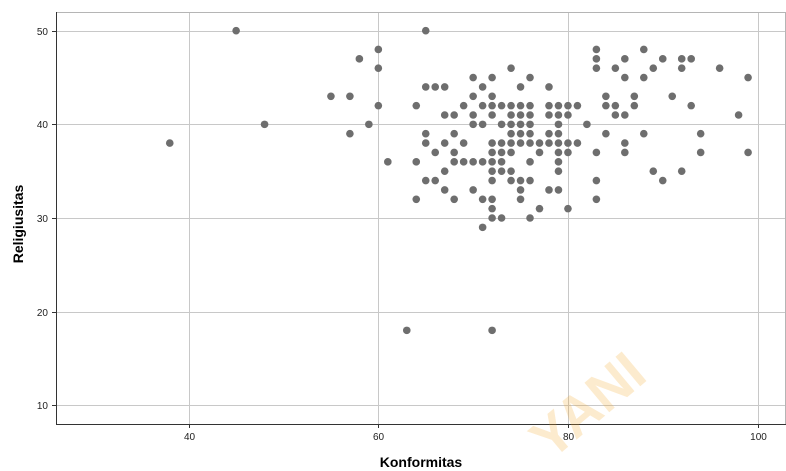 Image resolution: width=786 pixels, height=471 pixels. Describe the element at coordinates (190, 437) in the screenshot. I see `x-tick-label: 40` at that location.